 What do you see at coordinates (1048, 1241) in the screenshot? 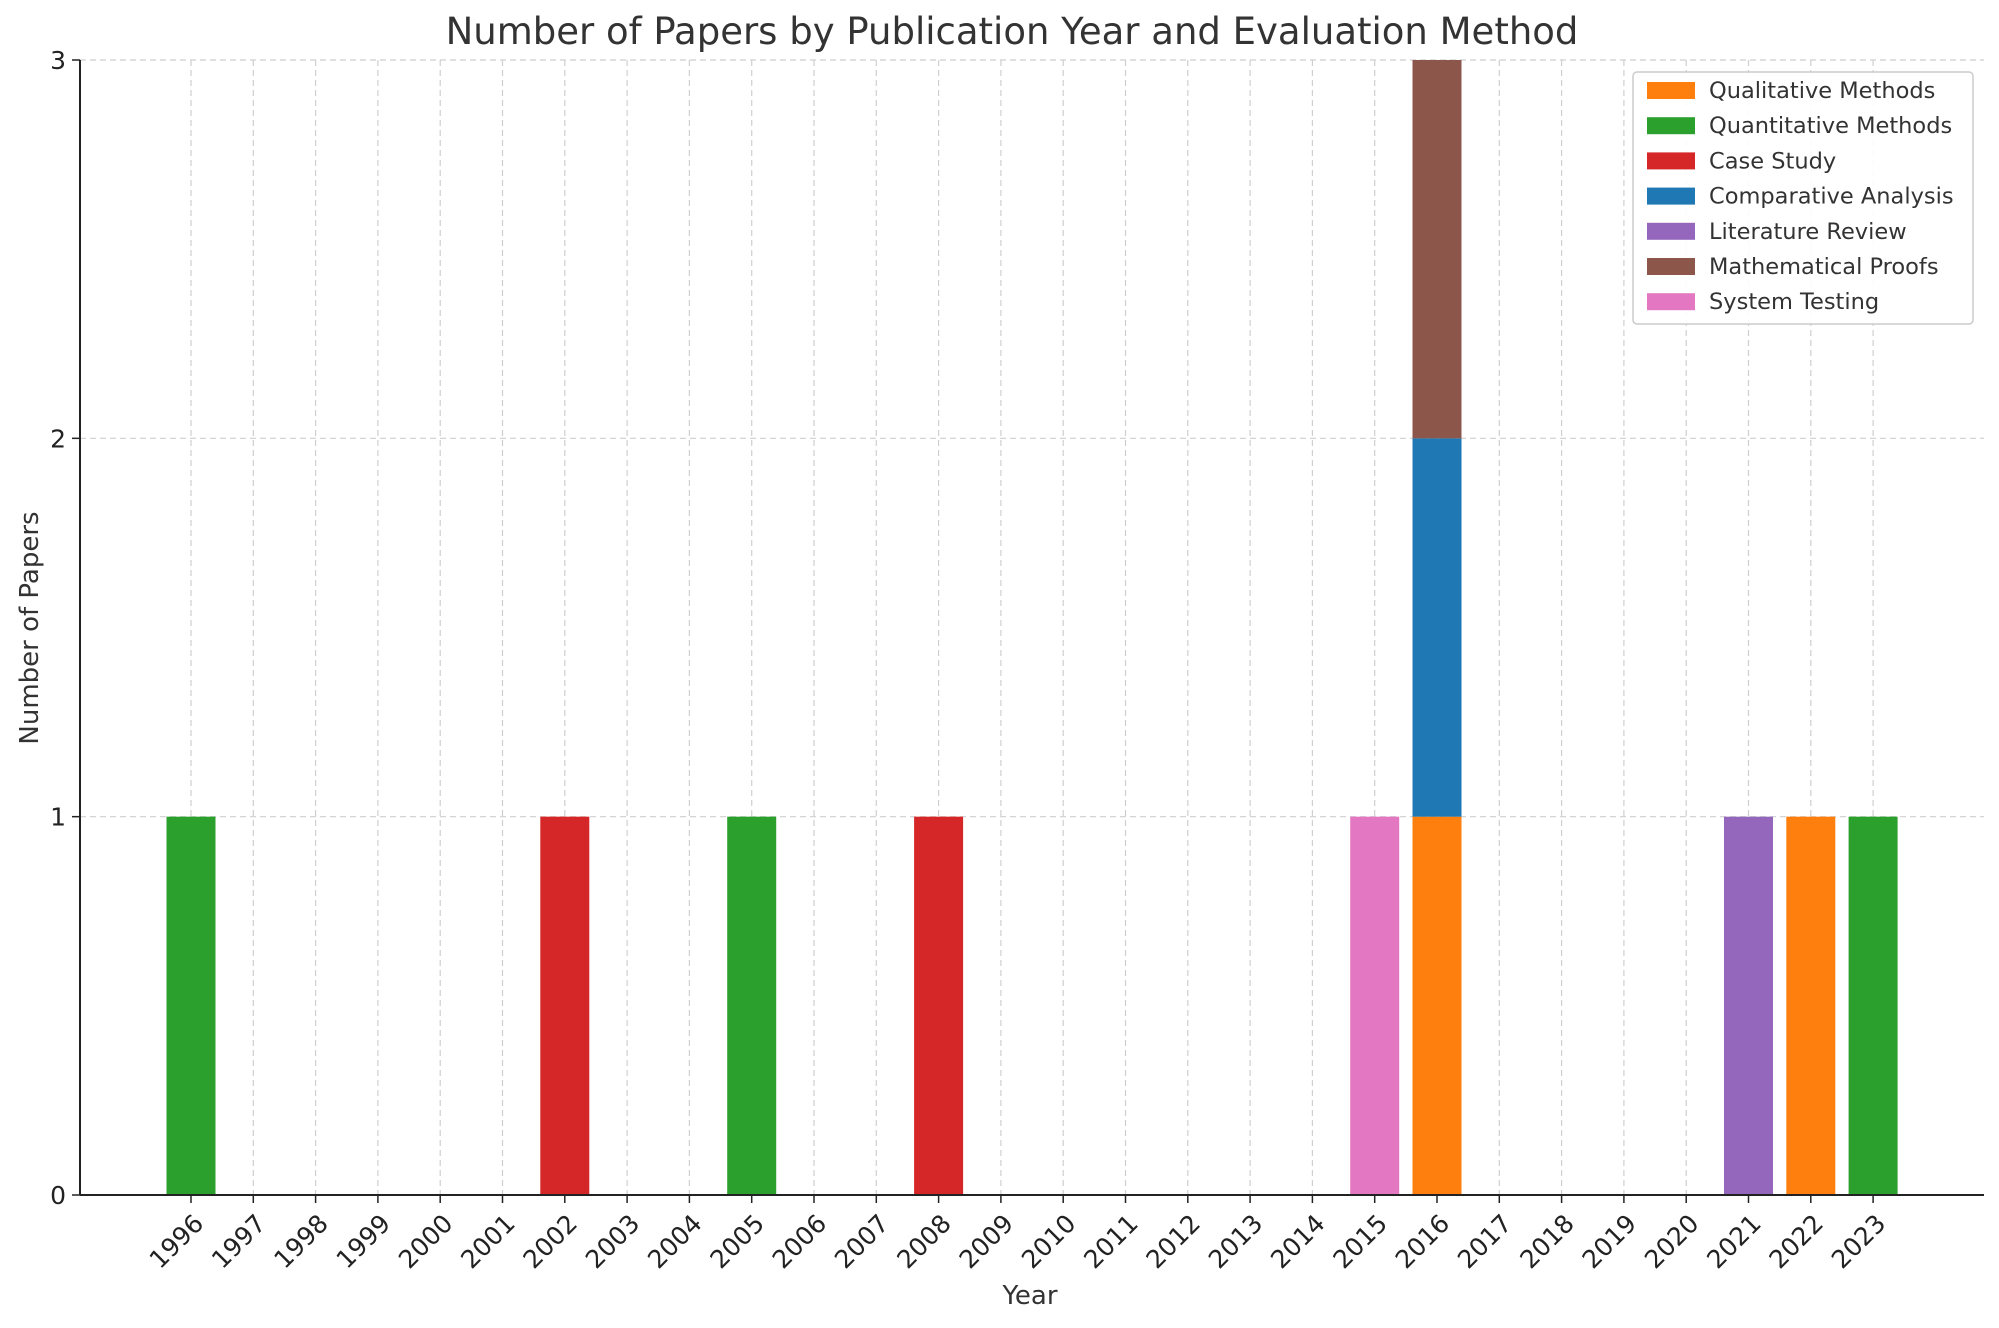
I see `x-tick-label: 2010` at bounding box center [1048, 1241].